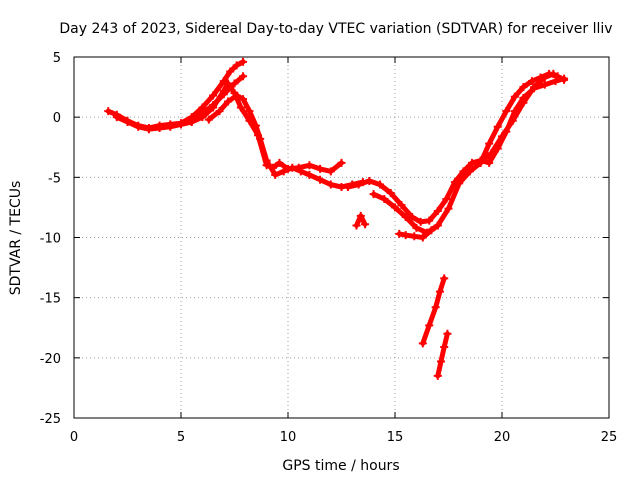  What do you see at coordinates (288, 437) in the screenshot?
I see `x-tick-label: 10` at bounding box center [288, 437].